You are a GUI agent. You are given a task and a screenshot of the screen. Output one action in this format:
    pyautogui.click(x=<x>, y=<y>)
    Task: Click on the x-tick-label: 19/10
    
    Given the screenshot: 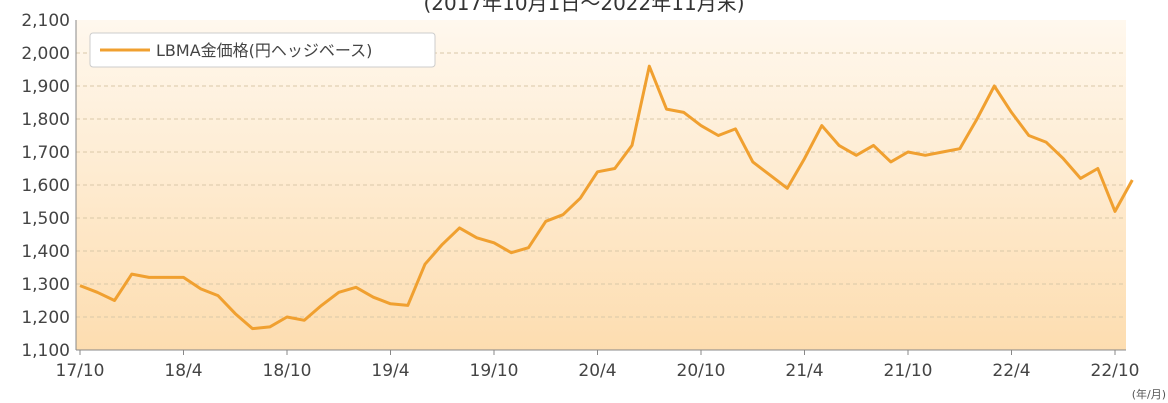 What is the action you would take?
    pyautogui.click(x=494, y=371)
    